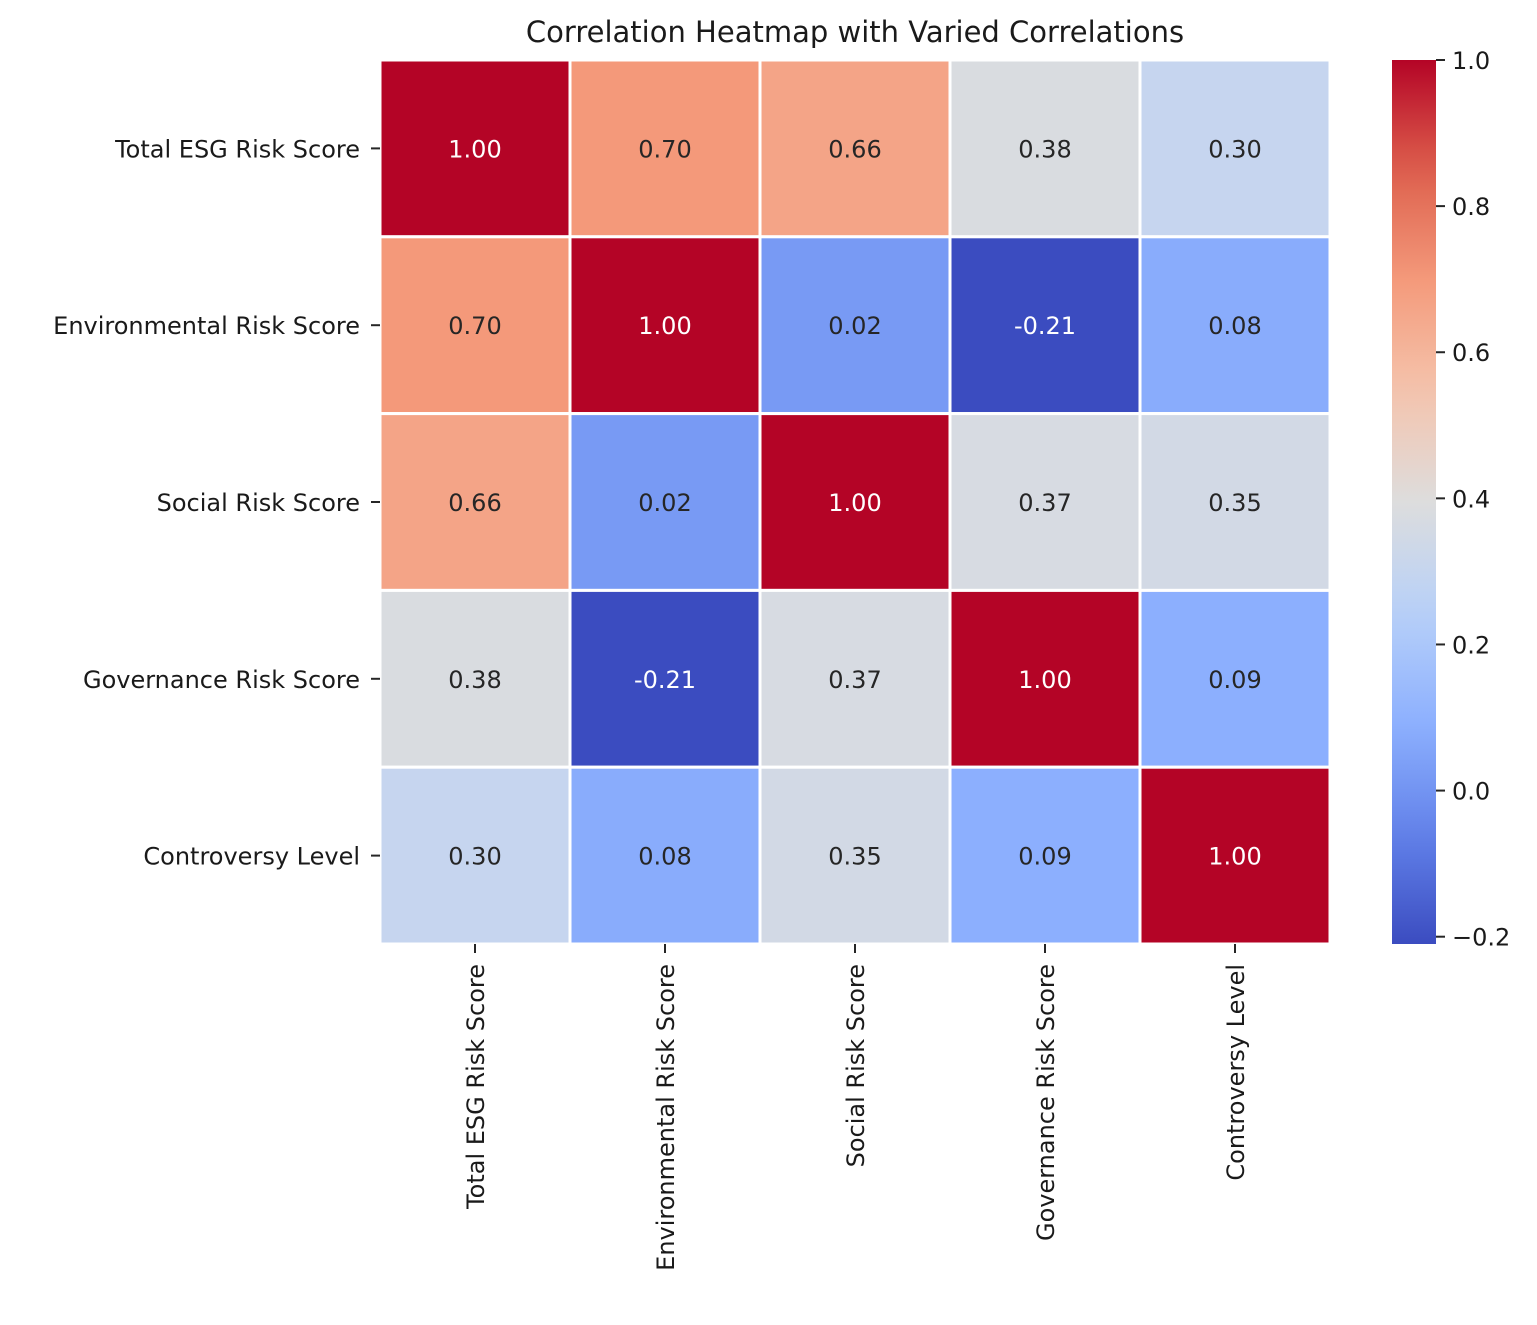 The height and width of the screenshot is (1325, 1537). I want to click on colorbar-tick-label: 1.0, so click(1471, 61).